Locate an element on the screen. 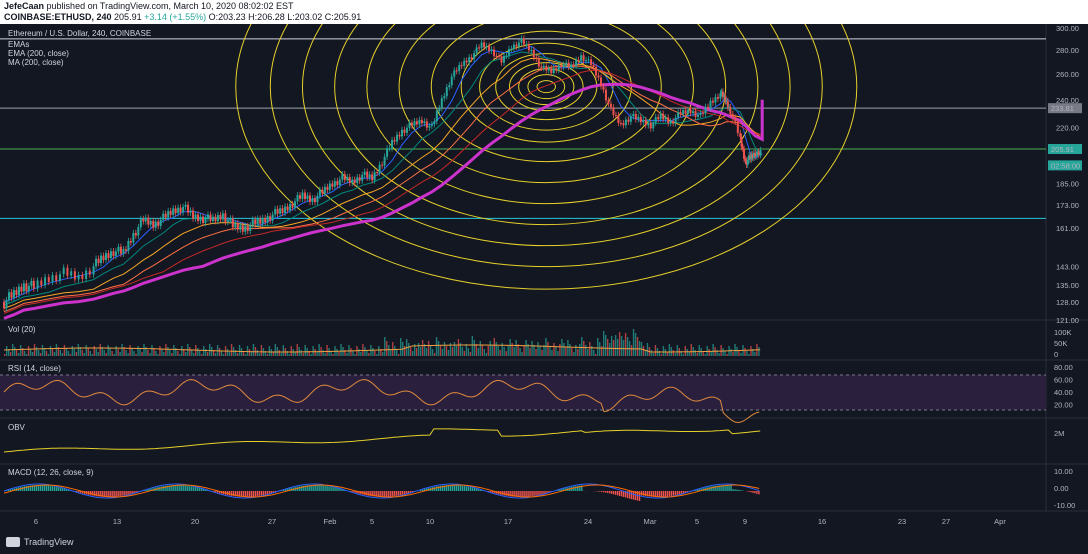 This screenshot has height=554, width=1088. price-change: +3.14 (+1.55%) is located at coordinates (175, 17).